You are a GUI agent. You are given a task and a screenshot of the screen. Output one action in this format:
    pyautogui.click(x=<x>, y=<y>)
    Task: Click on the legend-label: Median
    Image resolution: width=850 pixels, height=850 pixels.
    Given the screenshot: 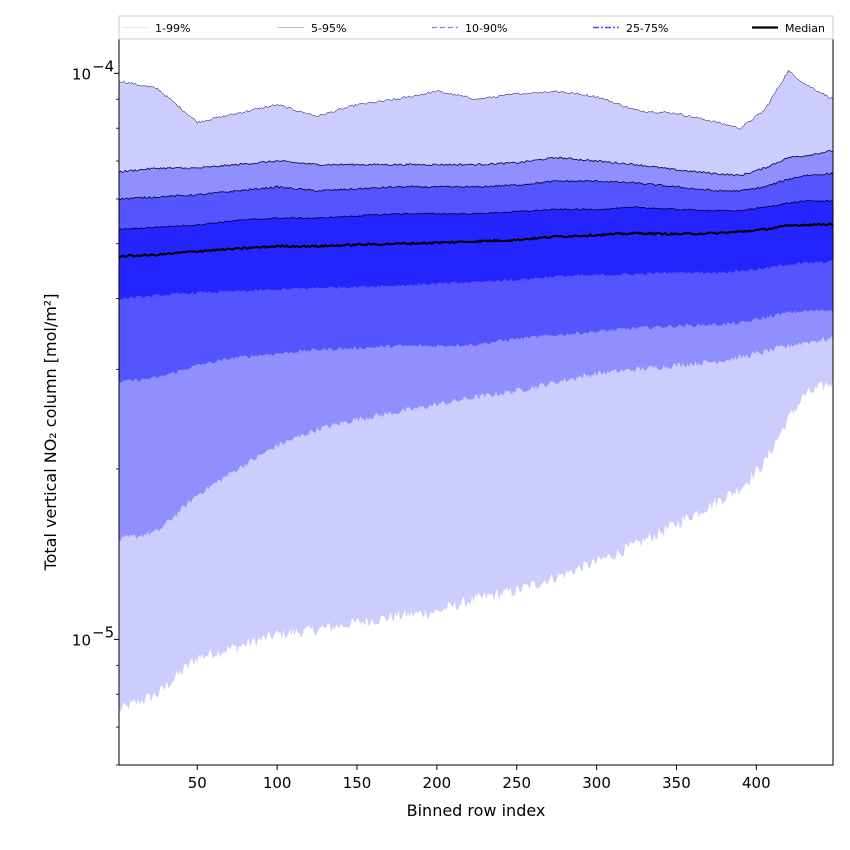 What is the action you would take?
    pyautogui.click(x=805, y=28)
    